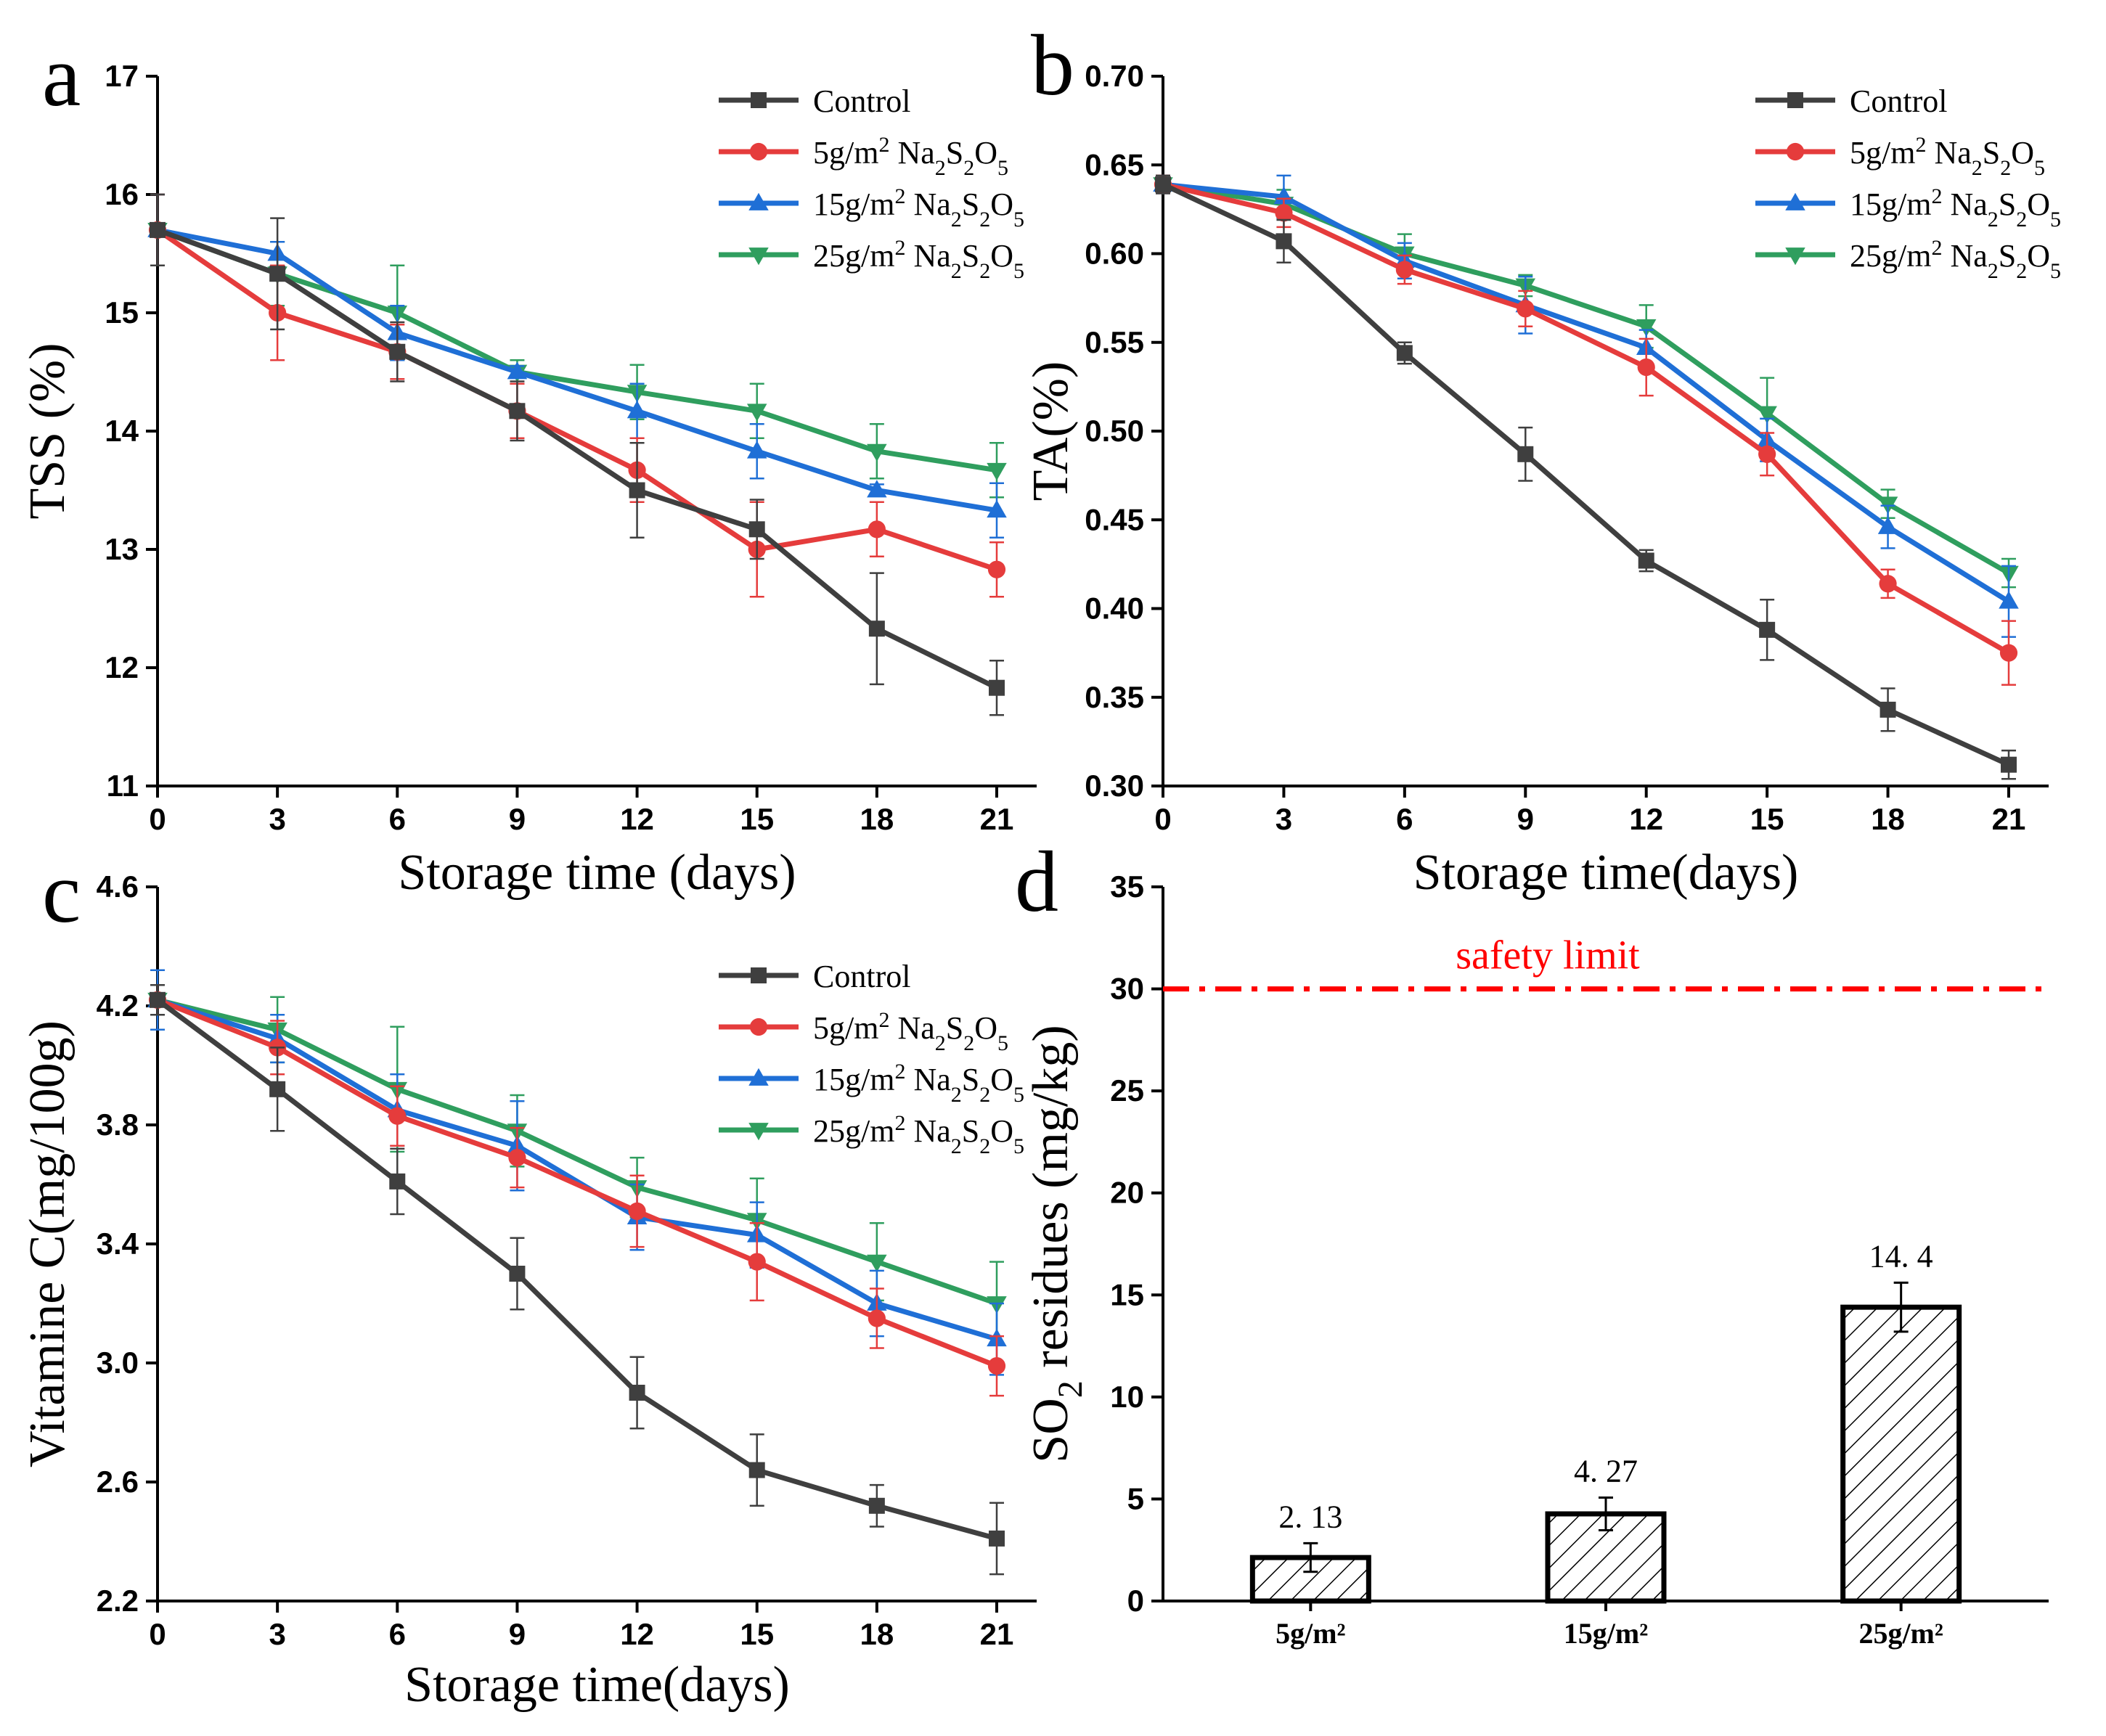 The width and height of the screenshot is (2106, 1736). What do you see at coordinates (122, 667) in the screenshot?
I see `y-tick-label: 12` at bounding box center [122, 667].